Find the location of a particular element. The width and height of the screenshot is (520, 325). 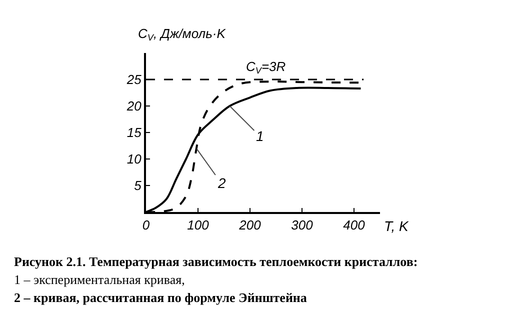

text: 1 is located at coordinates (260, 136).